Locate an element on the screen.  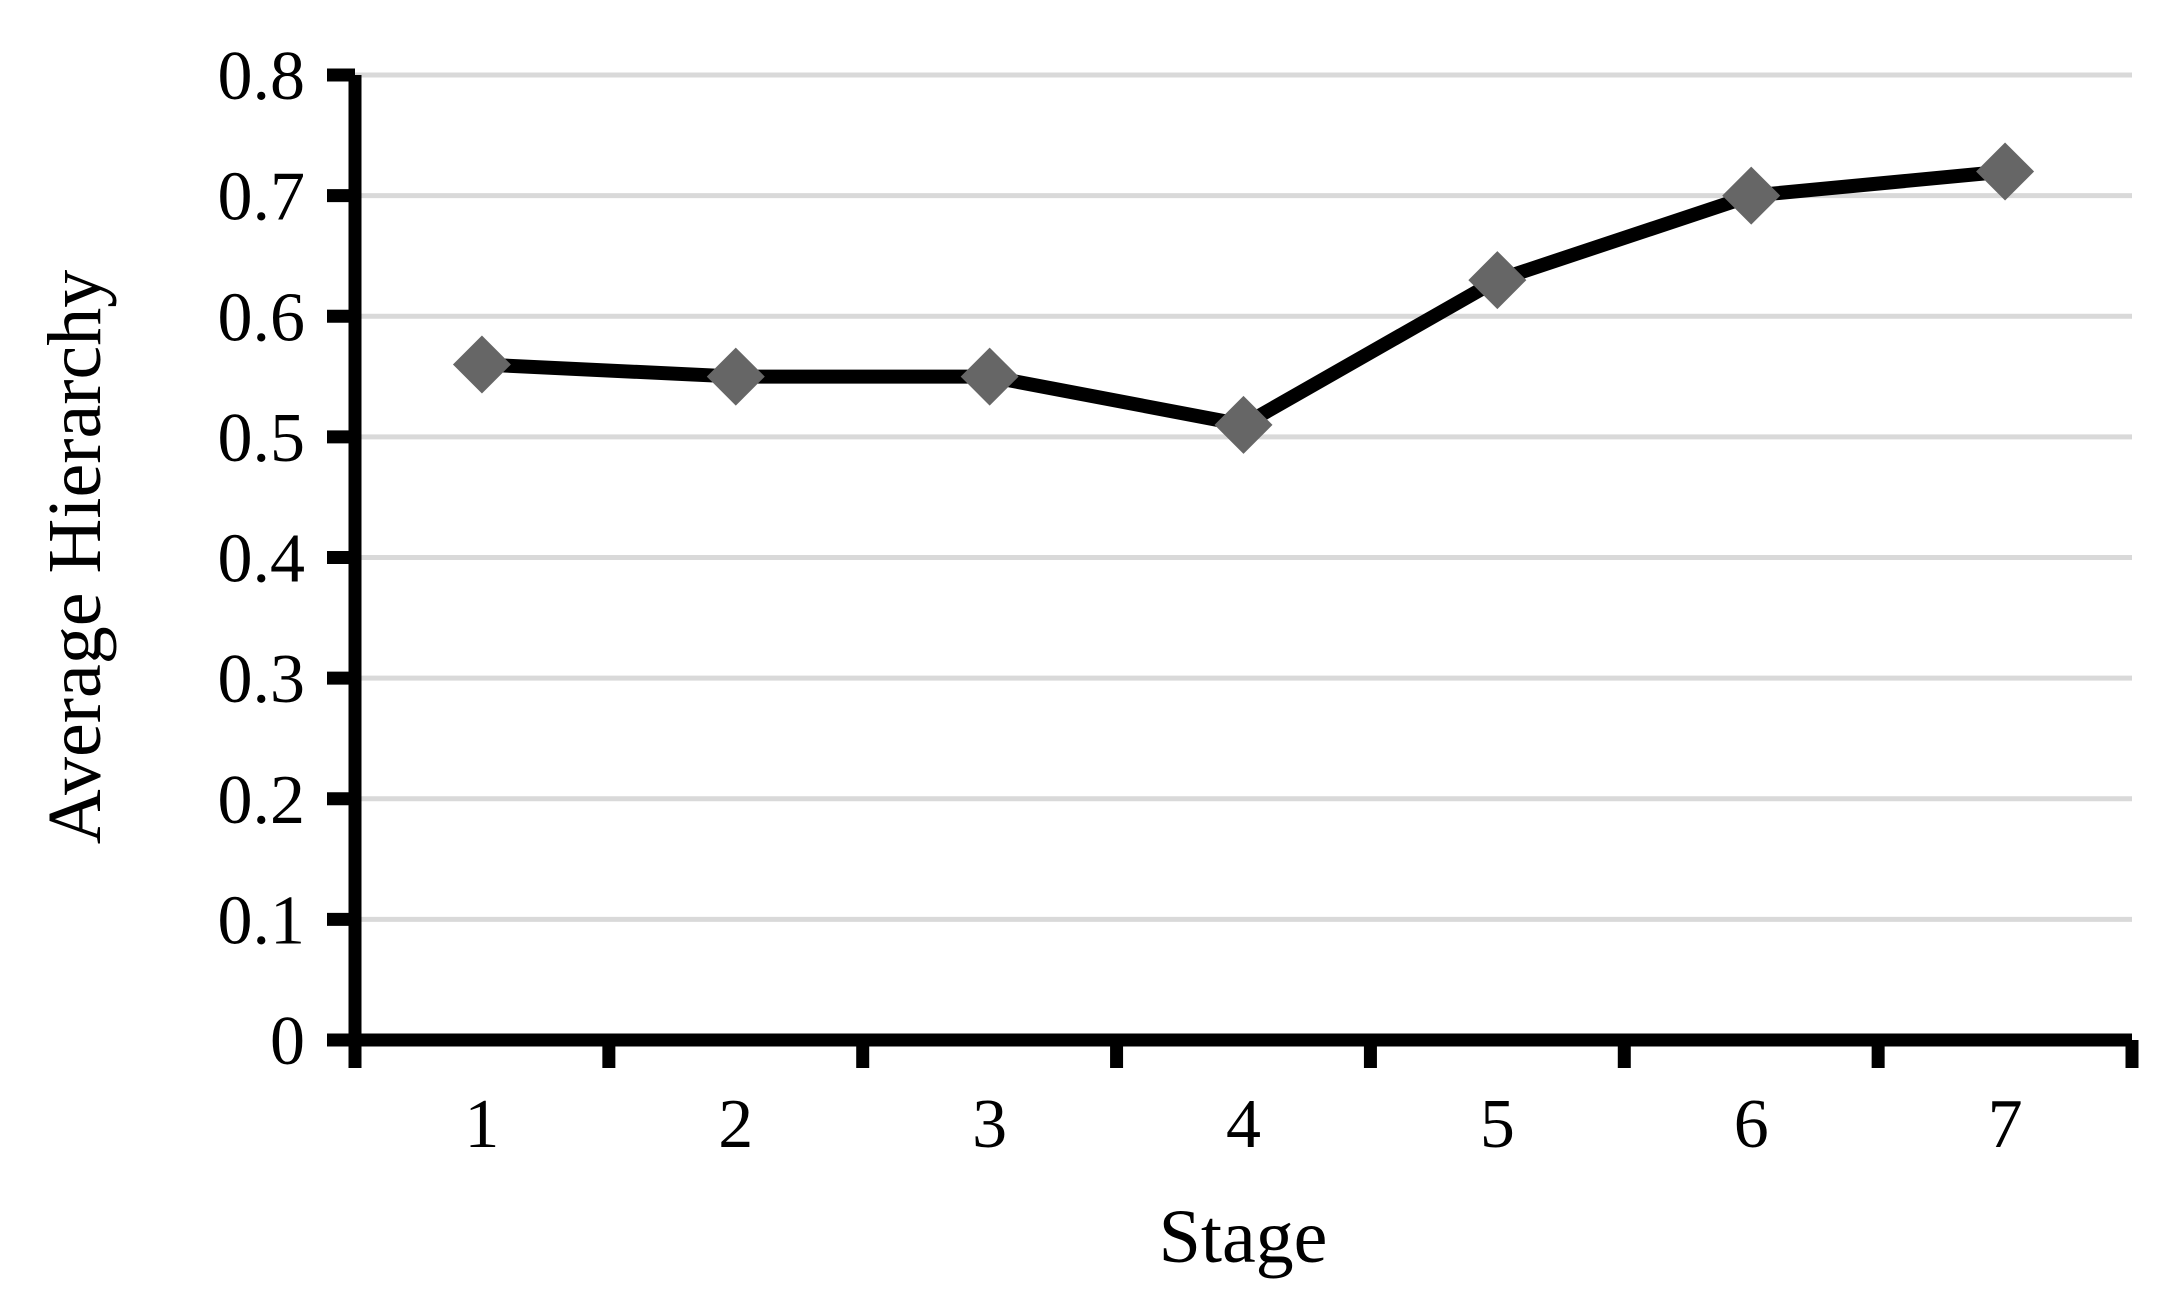
x-axis-title: Stage is located at coordinates (1243, 1237).